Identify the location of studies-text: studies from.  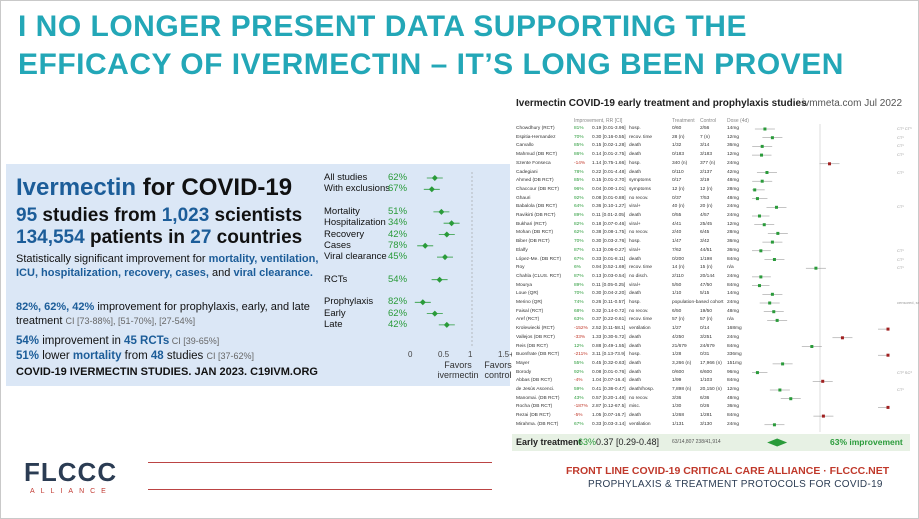
(99, 215).